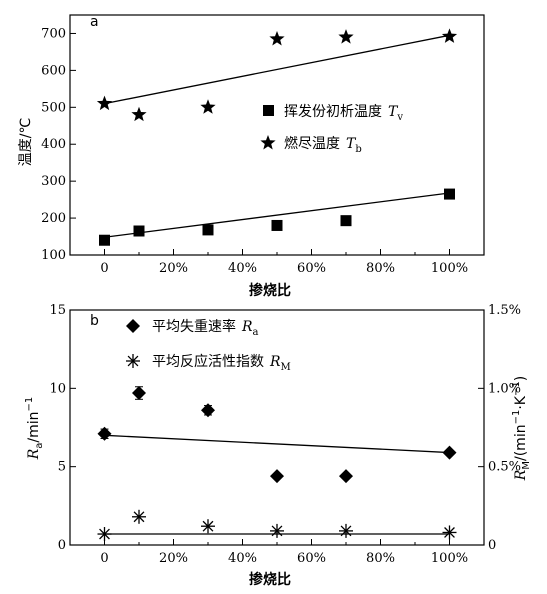 The width and height of the screenshot is (547, 594). I want to click on rm-label-mid: ·K, so click(521, 402).